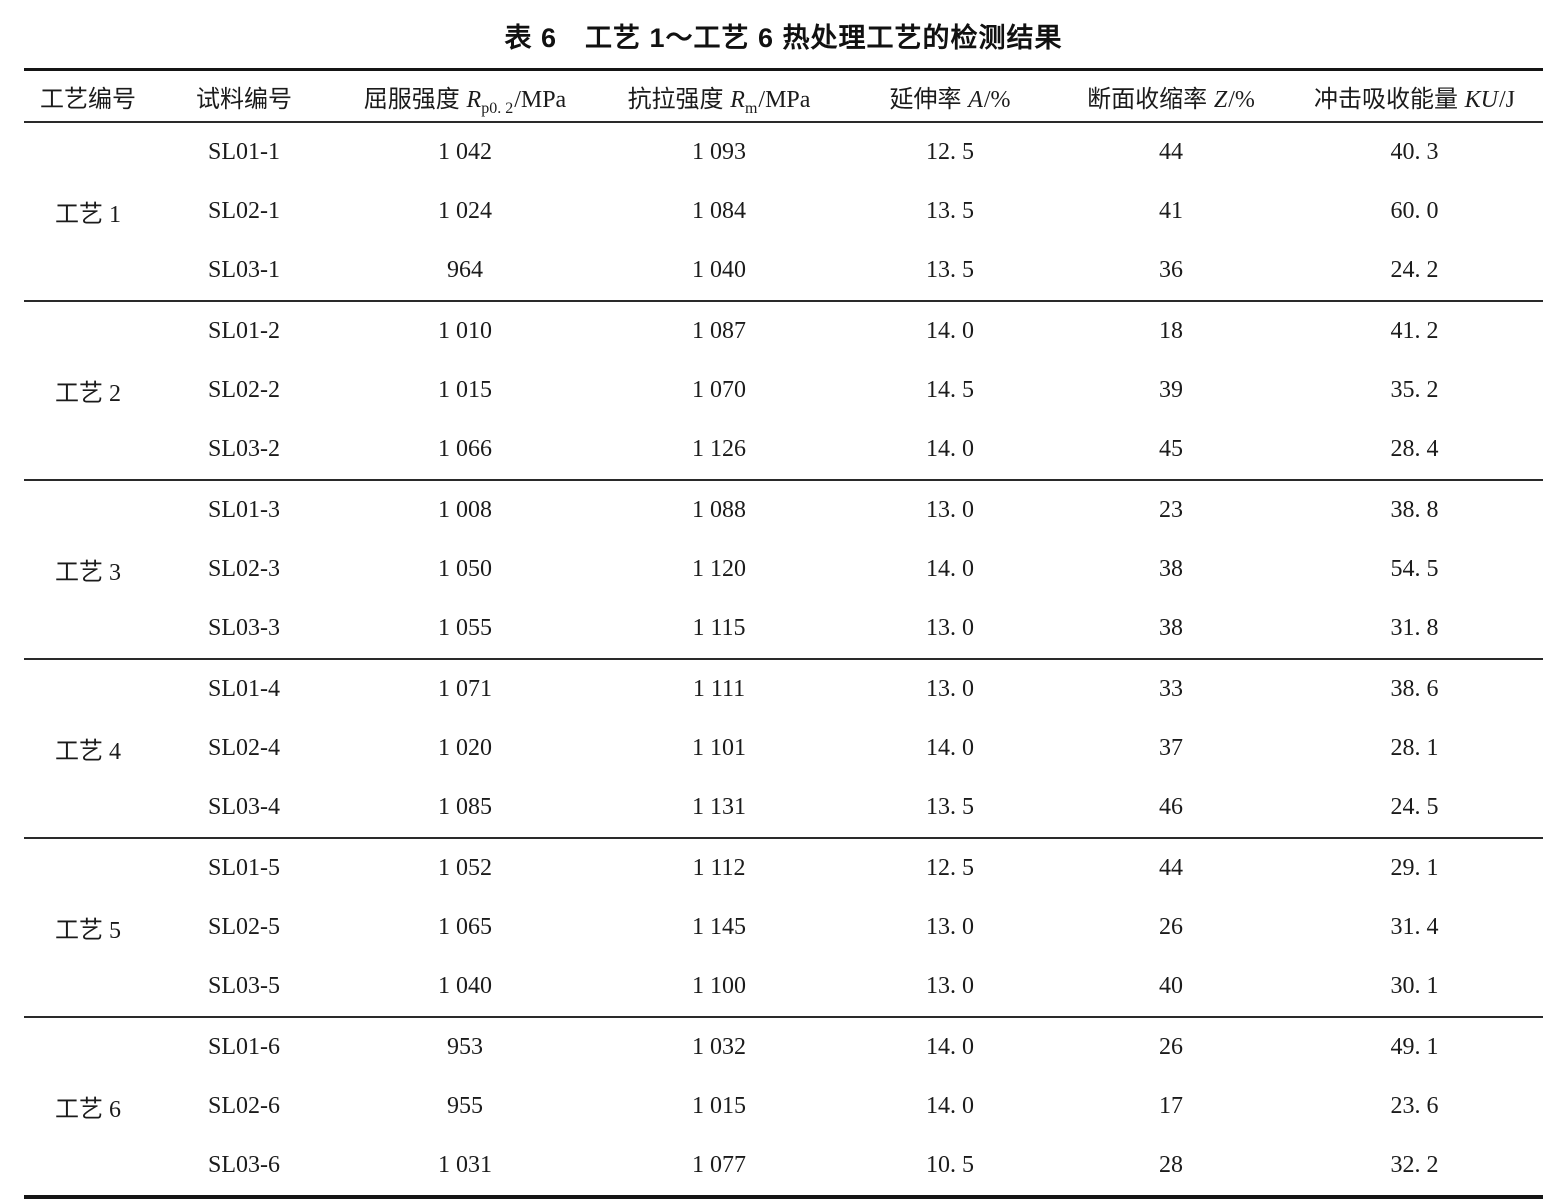 This screenshot has width=1563, height=1199. What do you see at coordinates (1171, 330) in the screenshot?
I see `reduction-cell: 18` at bounding box center [1171, 330].